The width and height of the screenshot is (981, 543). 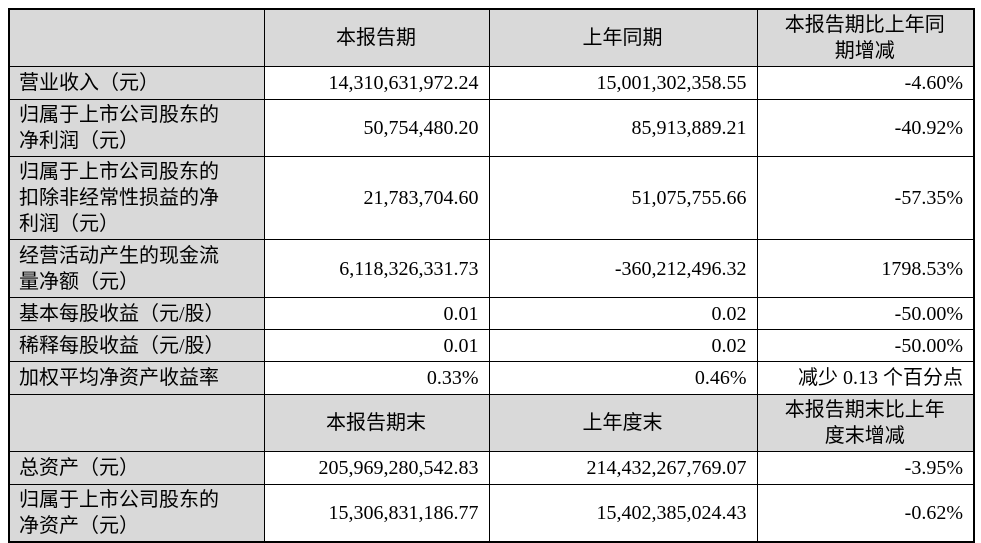 What do you see at coordinates (865, 423) in the screenshot?
I see `col-header-period-end-change: 本报告期末比上年 度末增减` at bounding box center [865, 423].